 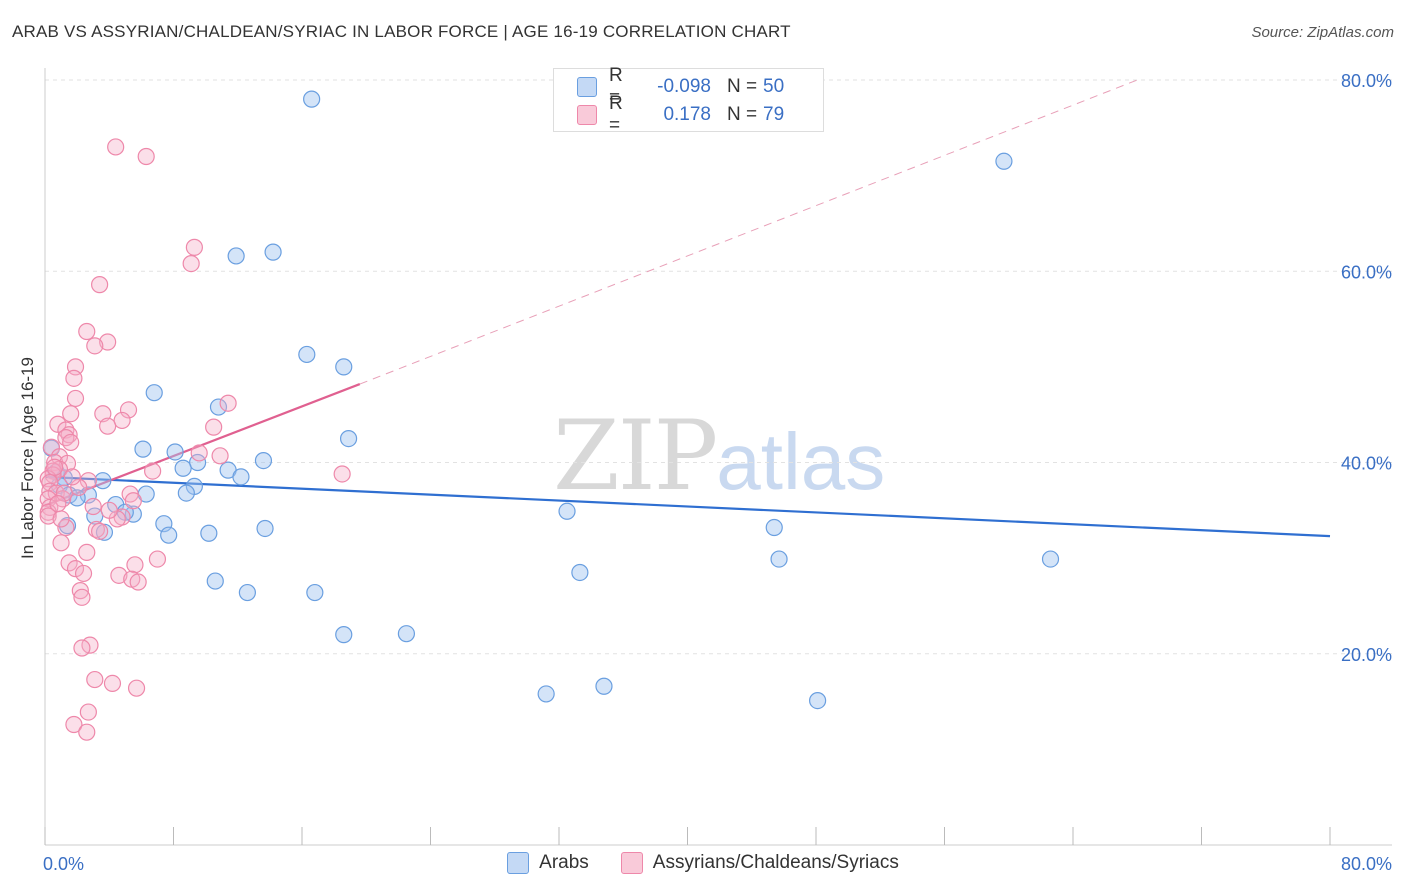 What do you see at coordinates (669, 114) in the screenshot?
I see `stats-row-assyrians: R = 0.178 N = 79` at bounding box center [669, 114].